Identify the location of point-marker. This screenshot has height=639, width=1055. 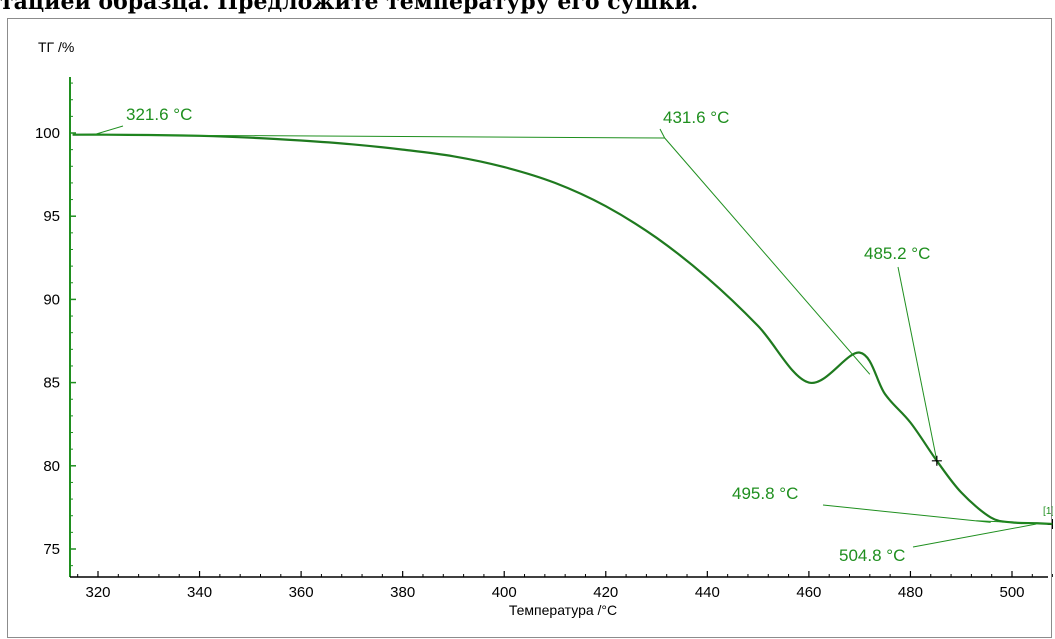
(936, 460).